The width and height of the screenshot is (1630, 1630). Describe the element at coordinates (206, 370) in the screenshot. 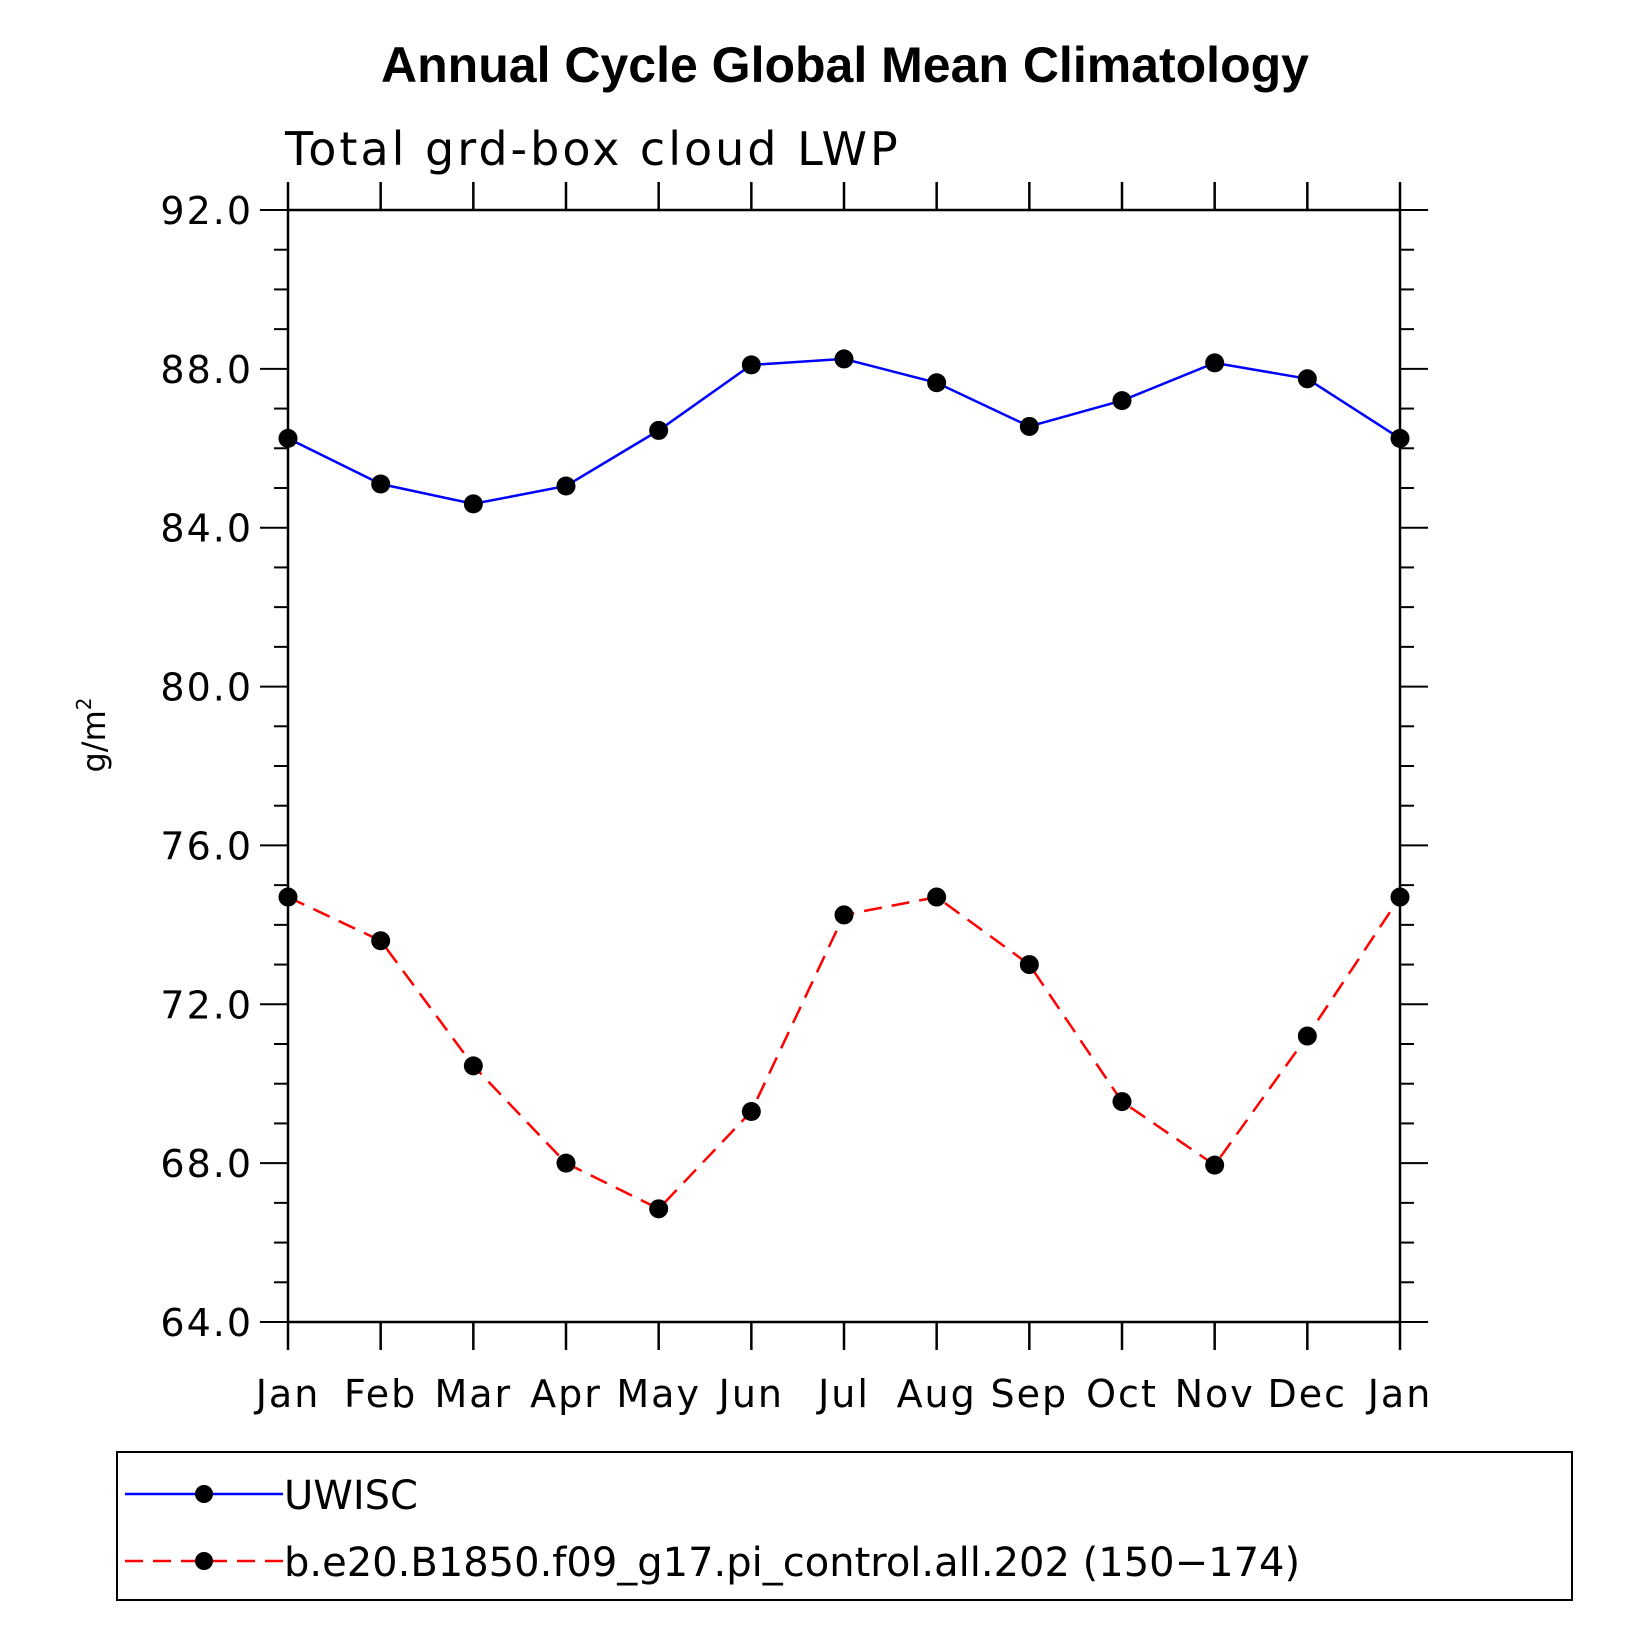

I see `y-tick-label: 88.0` at that location.